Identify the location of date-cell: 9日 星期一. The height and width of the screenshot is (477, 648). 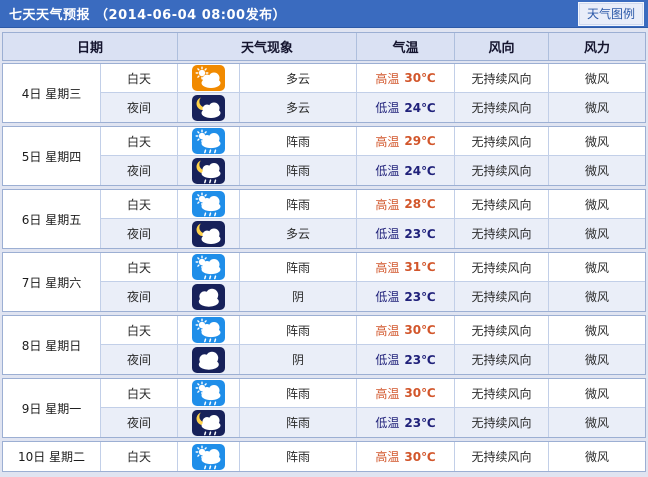
(52, 408).